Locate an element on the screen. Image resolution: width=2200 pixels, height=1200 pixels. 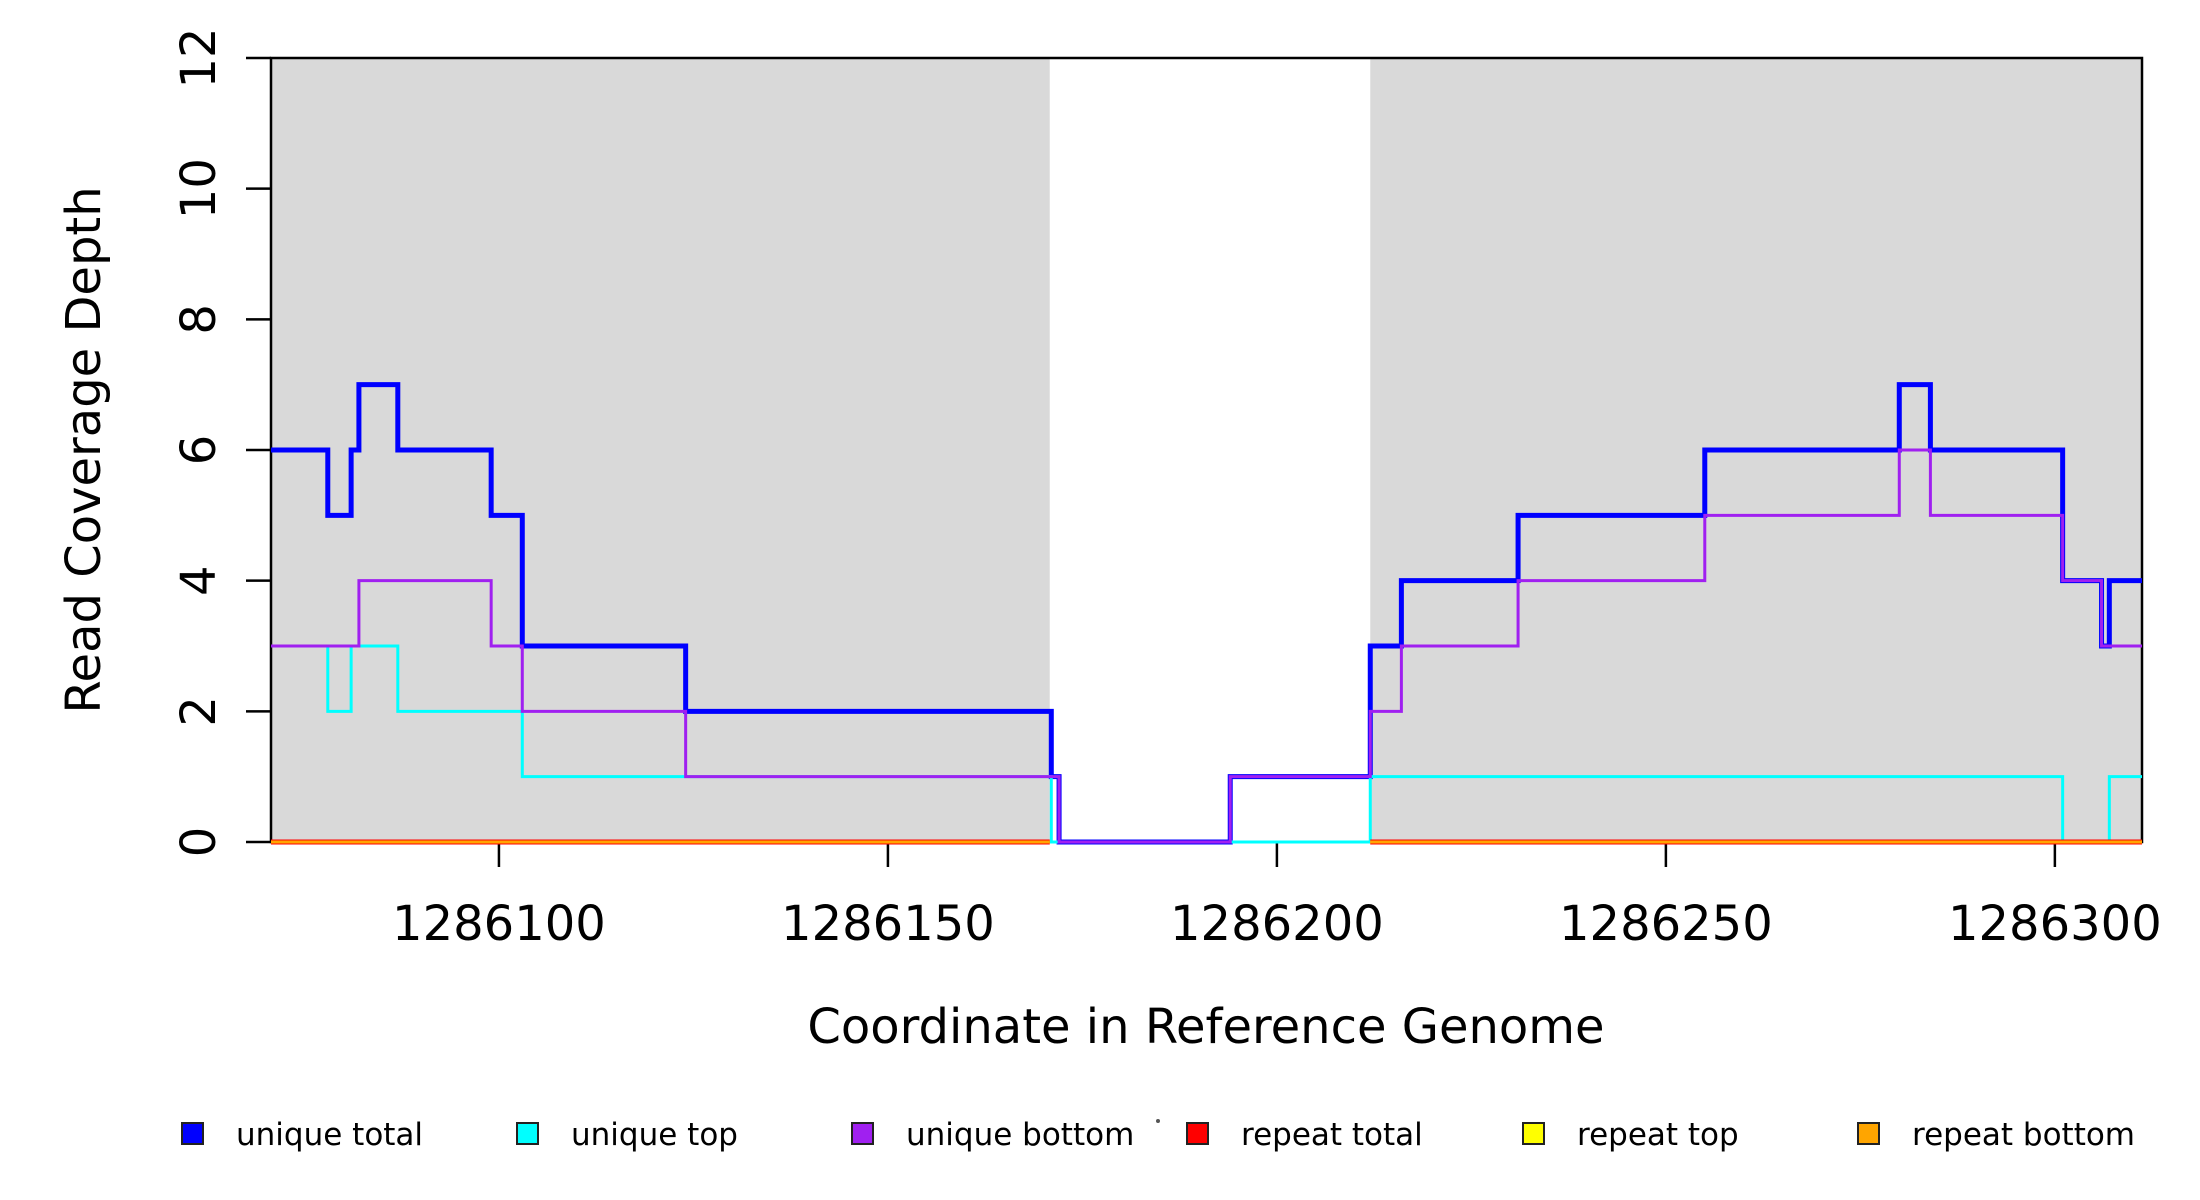
legend-item-unique-total: unique total is located at coordinates (302, 1135).